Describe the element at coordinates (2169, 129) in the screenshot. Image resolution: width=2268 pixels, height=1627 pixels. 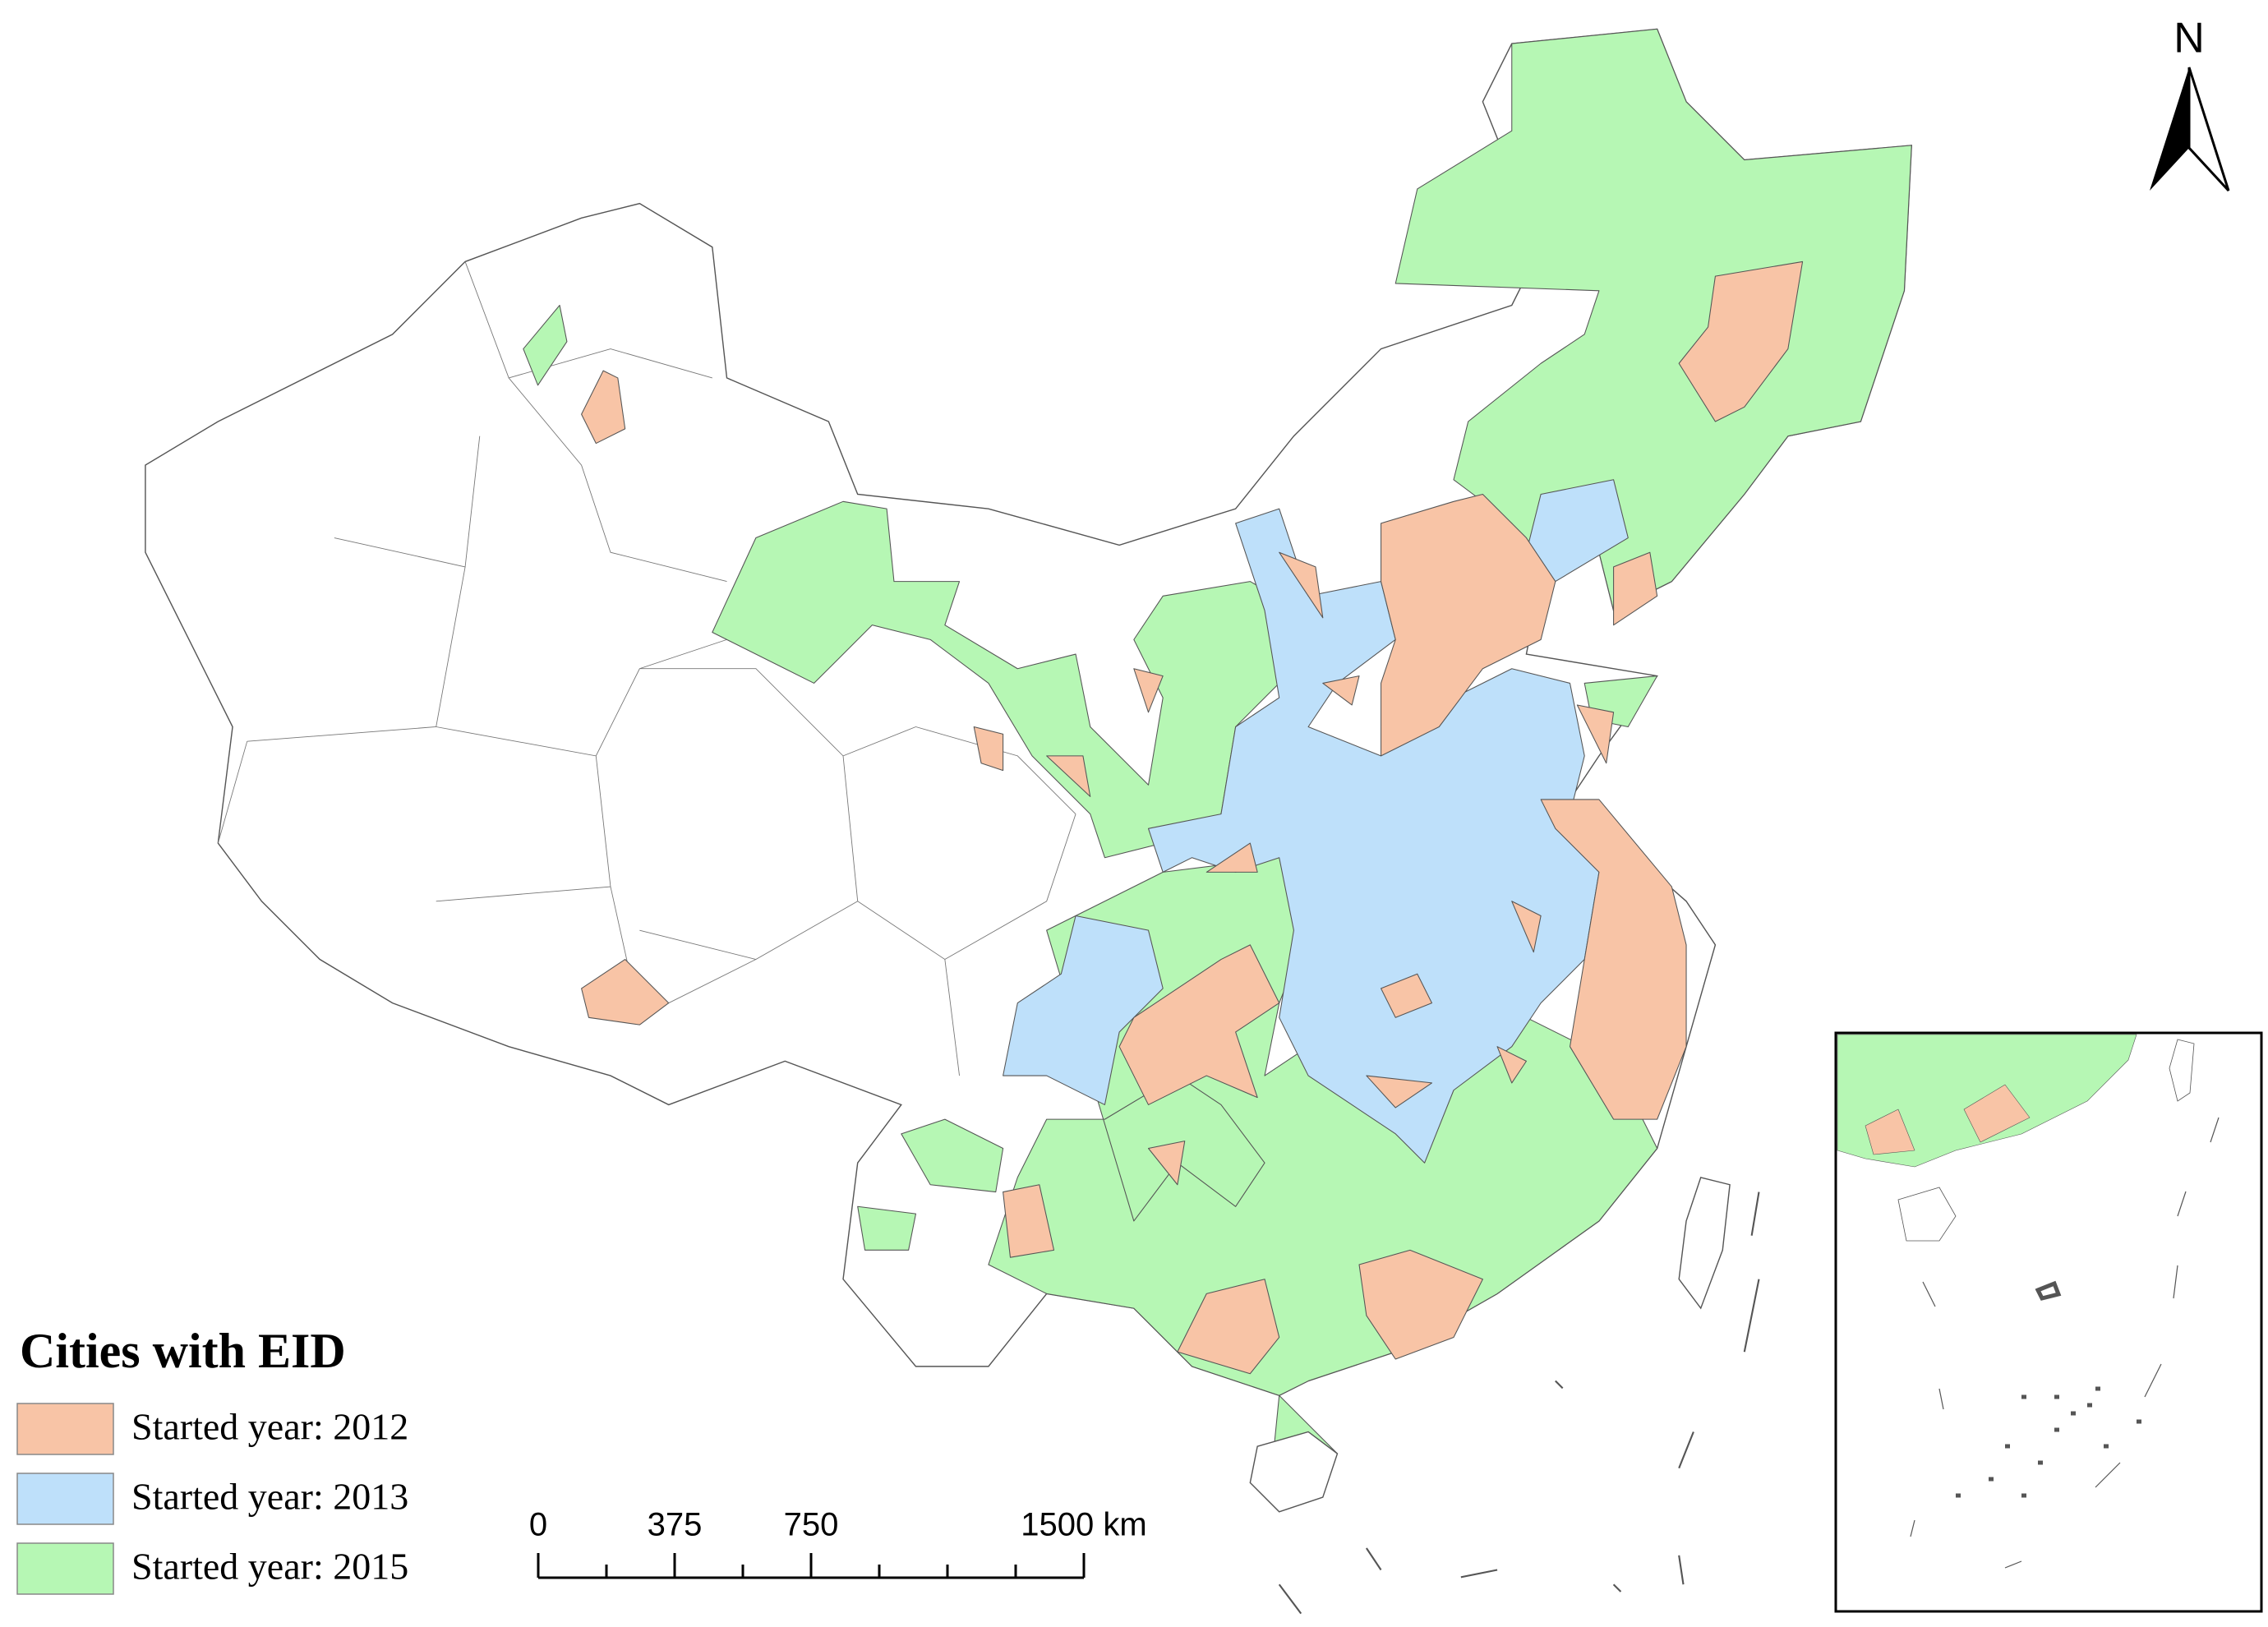
I see `north-arrow-left` at that location.